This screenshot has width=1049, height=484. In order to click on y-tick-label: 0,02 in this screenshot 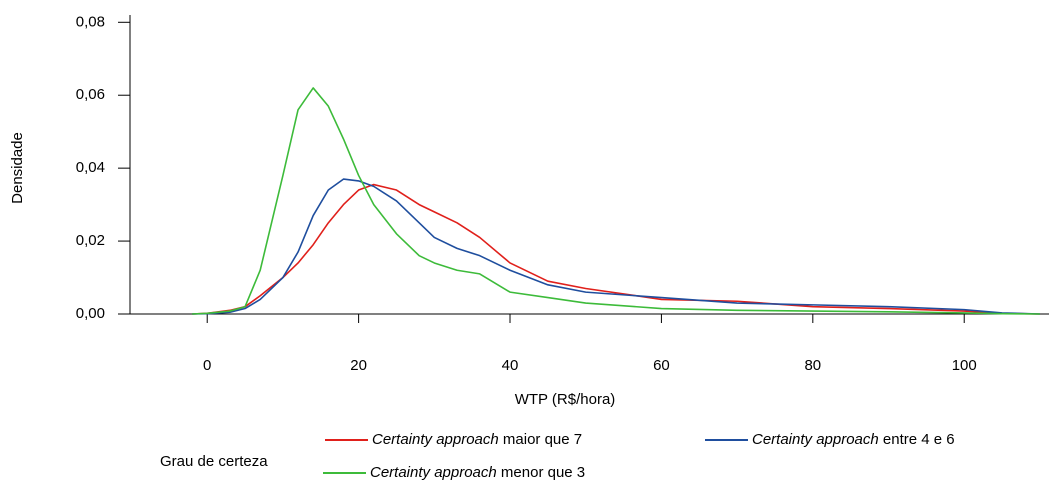, I will do `click(90, 240)`.